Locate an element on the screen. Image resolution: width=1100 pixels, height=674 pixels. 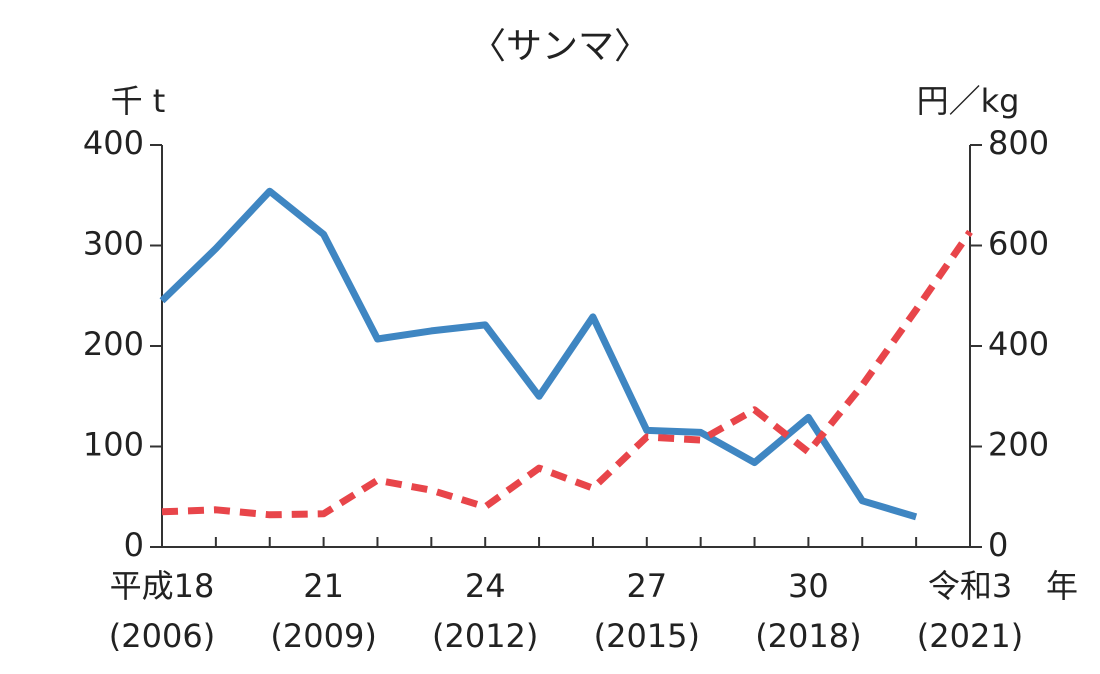
x-tick-label: 30 is located at coordinates (808, 586).